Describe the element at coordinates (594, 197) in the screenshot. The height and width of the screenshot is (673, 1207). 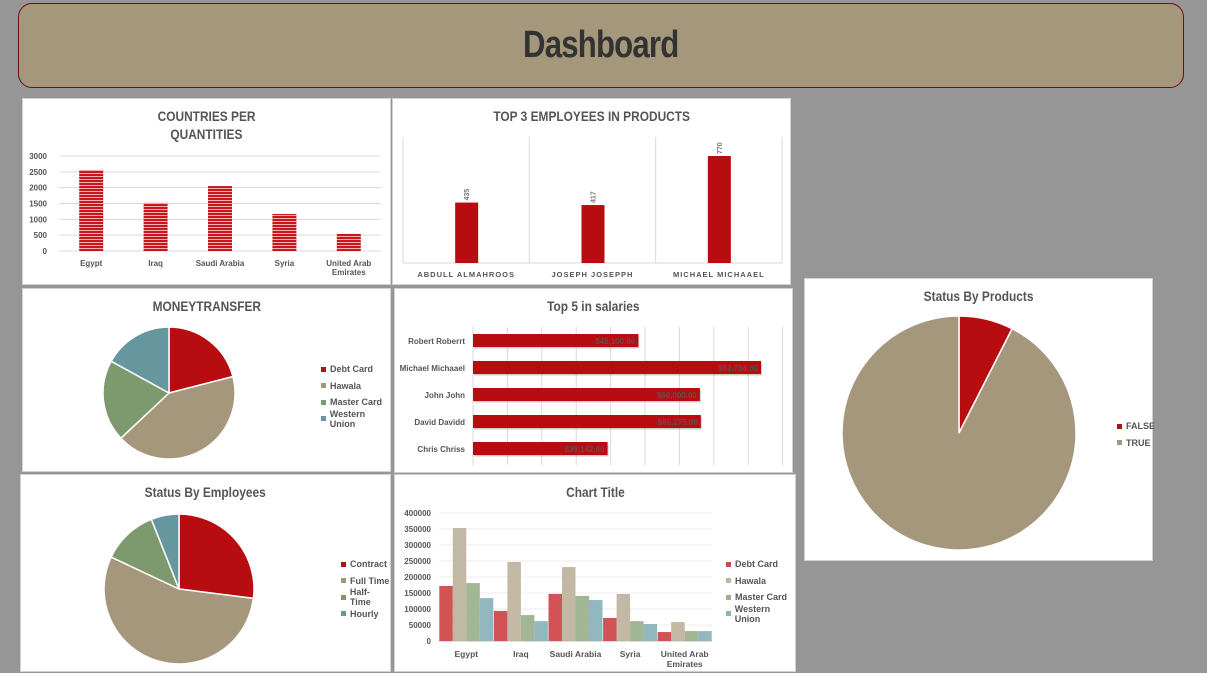
I see `svg-text: 417` at that location.